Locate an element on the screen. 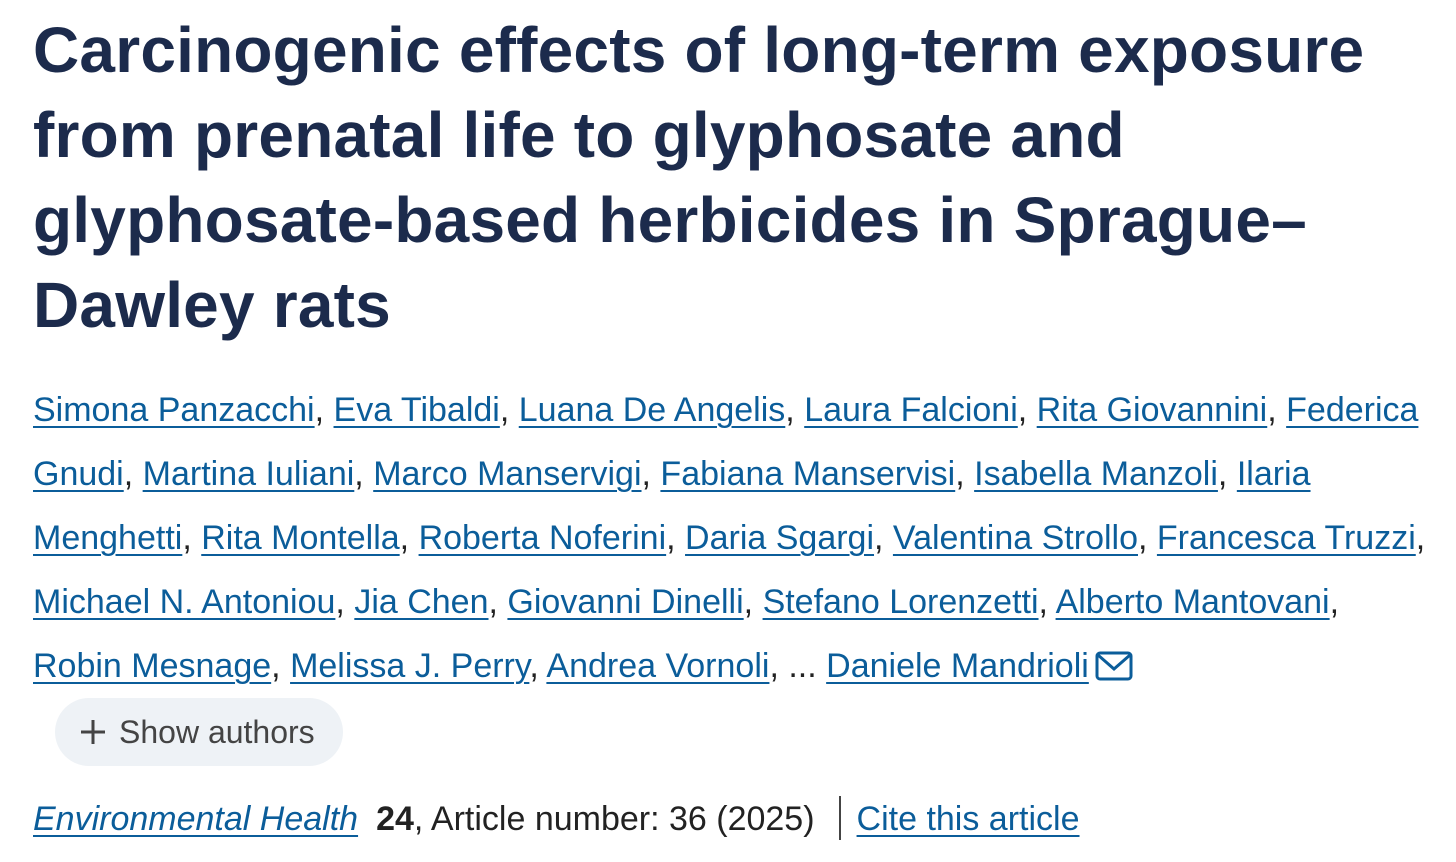 This screenshot has height=862, width=1456. author-link: Giovanni Dinelli is located at coordinates (625, 602).